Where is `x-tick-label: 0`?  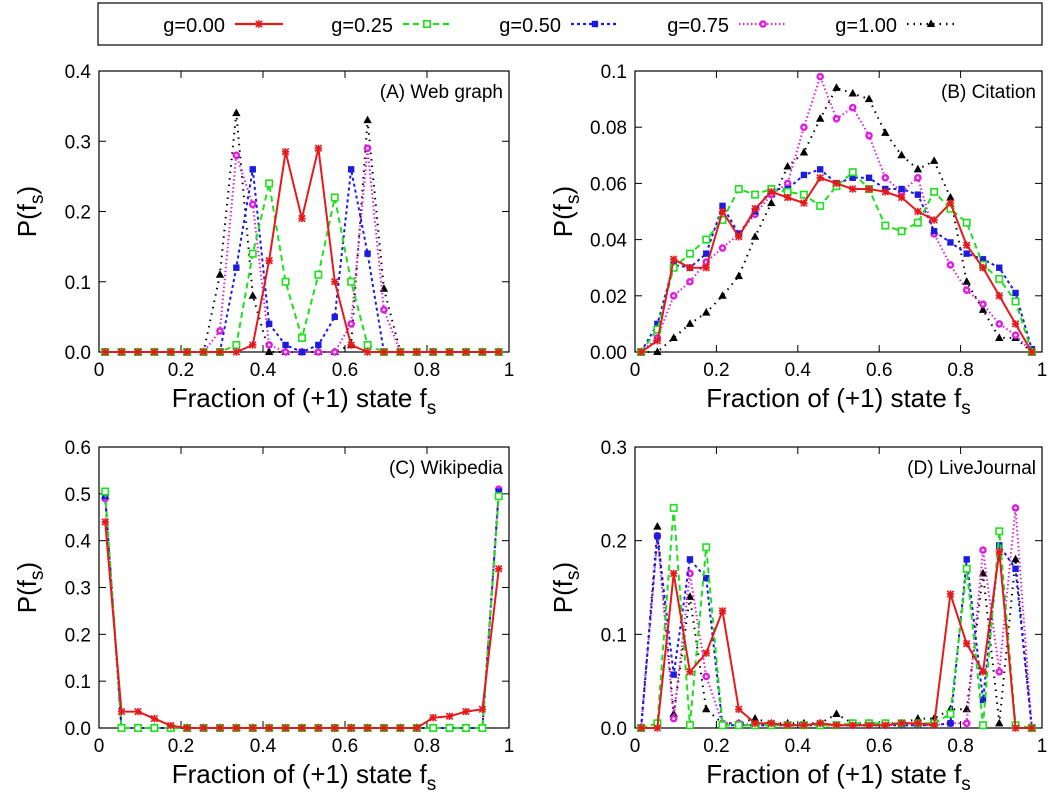 x-tick-label: 0 is located at coordinates (635, 370).